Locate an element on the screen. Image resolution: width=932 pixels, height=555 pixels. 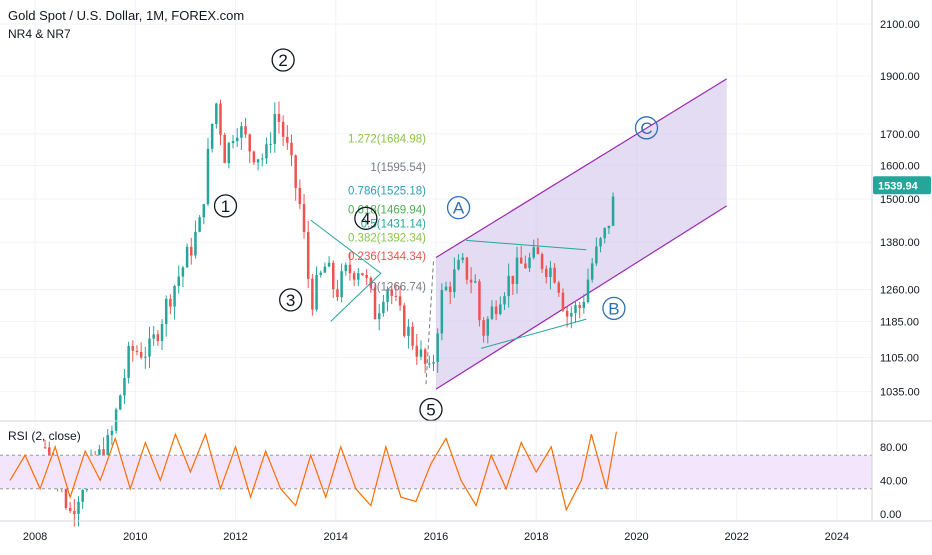
rsi-line is located at coordinates (313, 471).